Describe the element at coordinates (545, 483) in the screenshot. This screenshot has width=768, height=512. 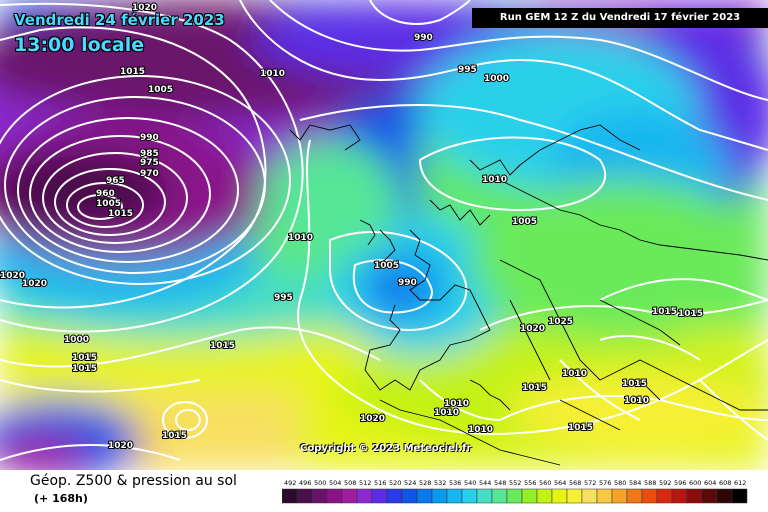
I see `legend-tick-label: 560` at that location.